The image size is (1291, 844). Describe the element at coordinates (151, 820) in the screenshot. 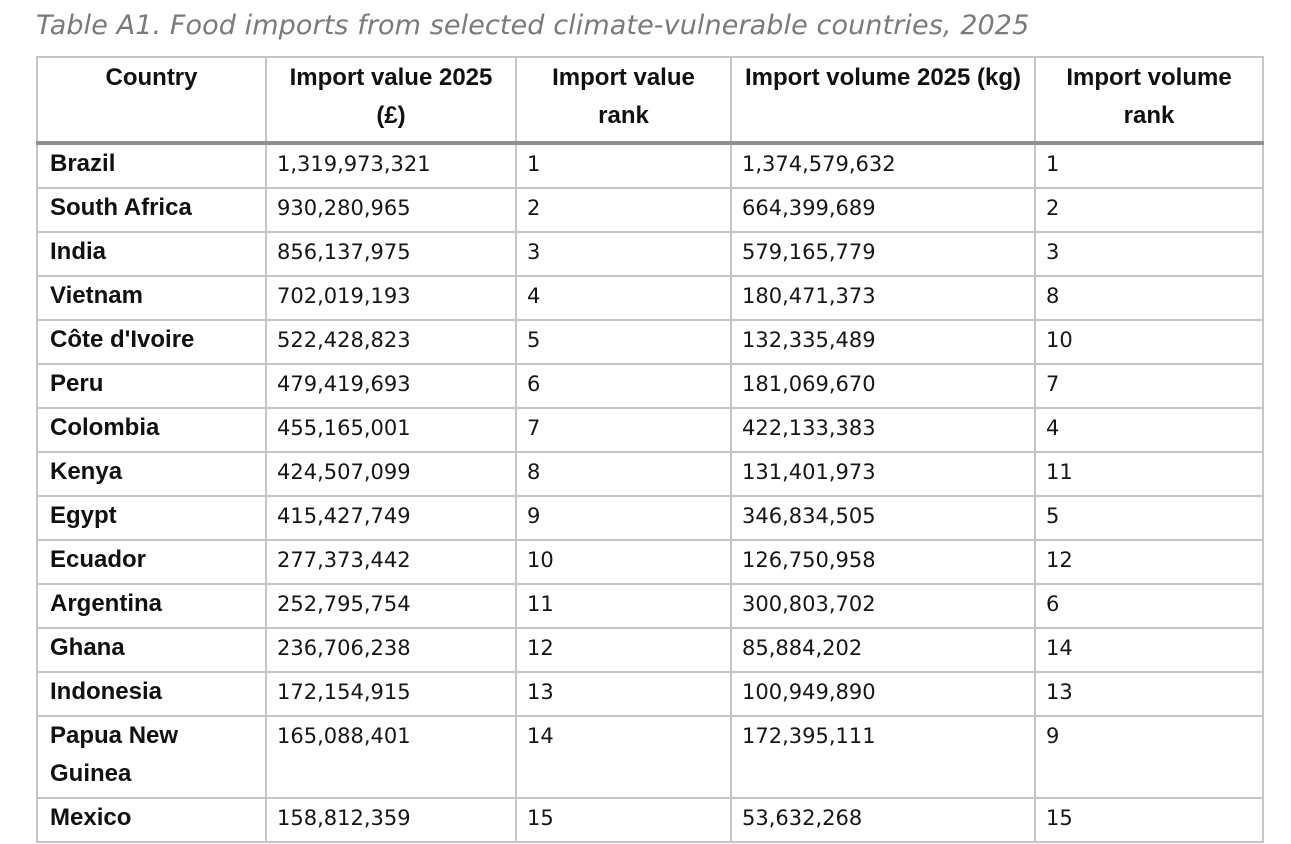

I see `cell-country: Mexico` at that location.